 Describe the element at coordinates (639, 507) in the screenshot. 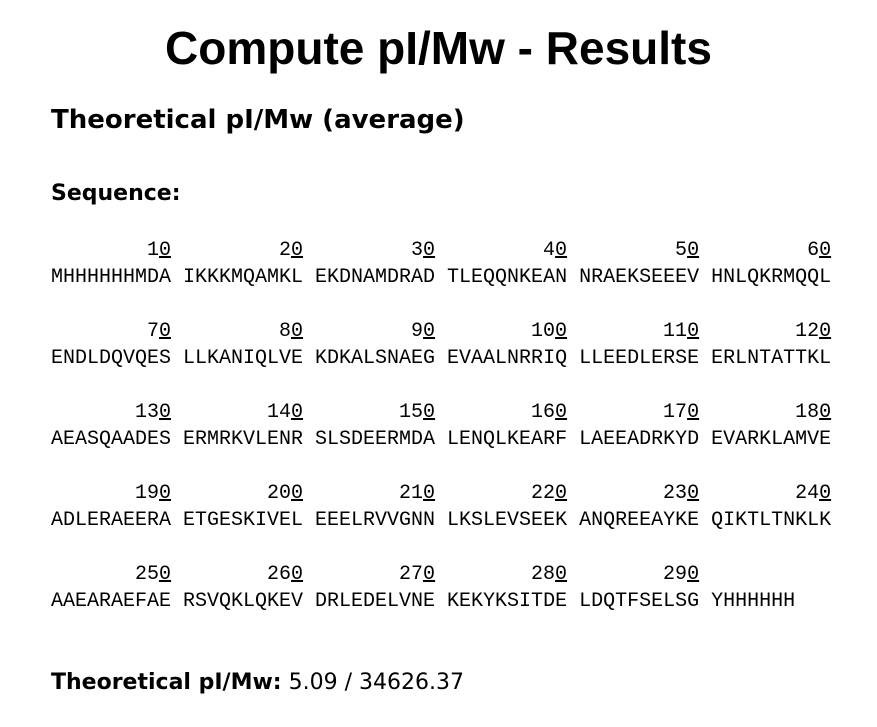

I see `sequence-chunk: 230 ANQREEAYKE` at that location.